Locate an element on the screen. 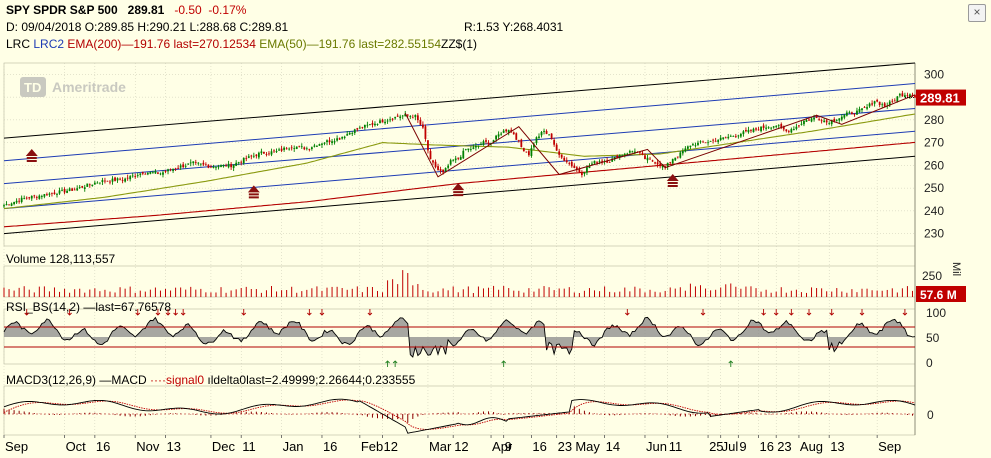  rsi-line is located at coordinates (459, 337).